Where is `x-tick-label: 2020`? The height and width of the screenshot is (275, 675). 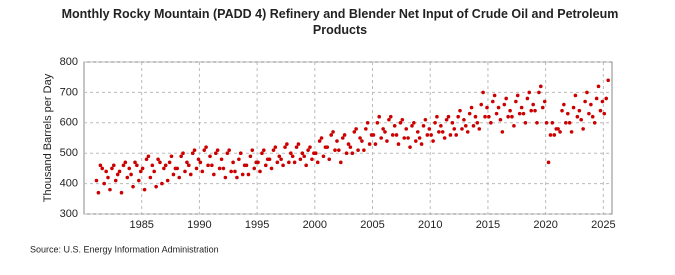
x-tick-label: 2020 is located at coordinates (545, 225).